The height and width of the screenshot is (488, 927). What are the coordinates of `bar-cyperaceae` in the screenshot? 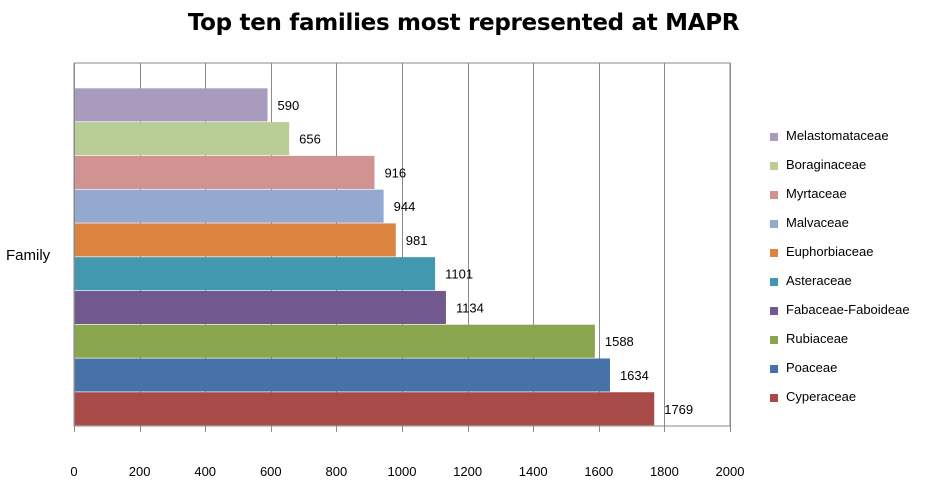 It's located at (365, 409).